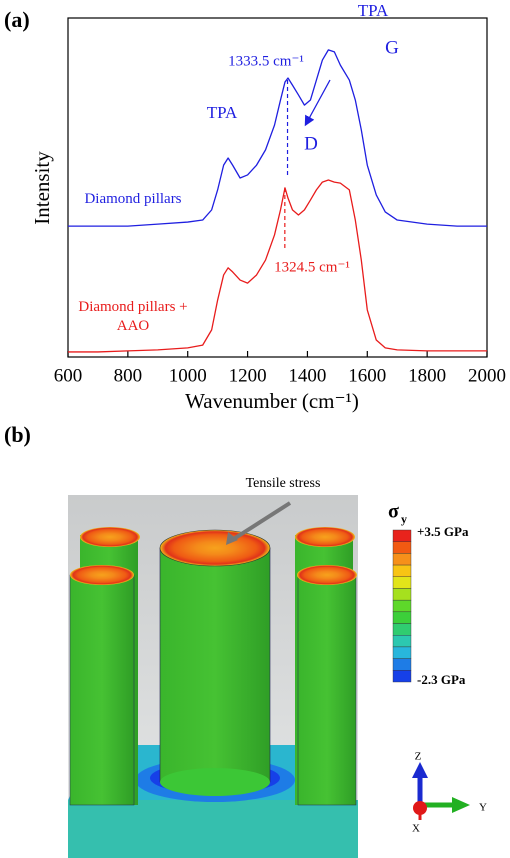 Image resolution: width=510 pixels, height=858 pixels. Describe the element at coordinates (404, 519) in the screenshot. I see `colorbar-subscript: y` at that location.